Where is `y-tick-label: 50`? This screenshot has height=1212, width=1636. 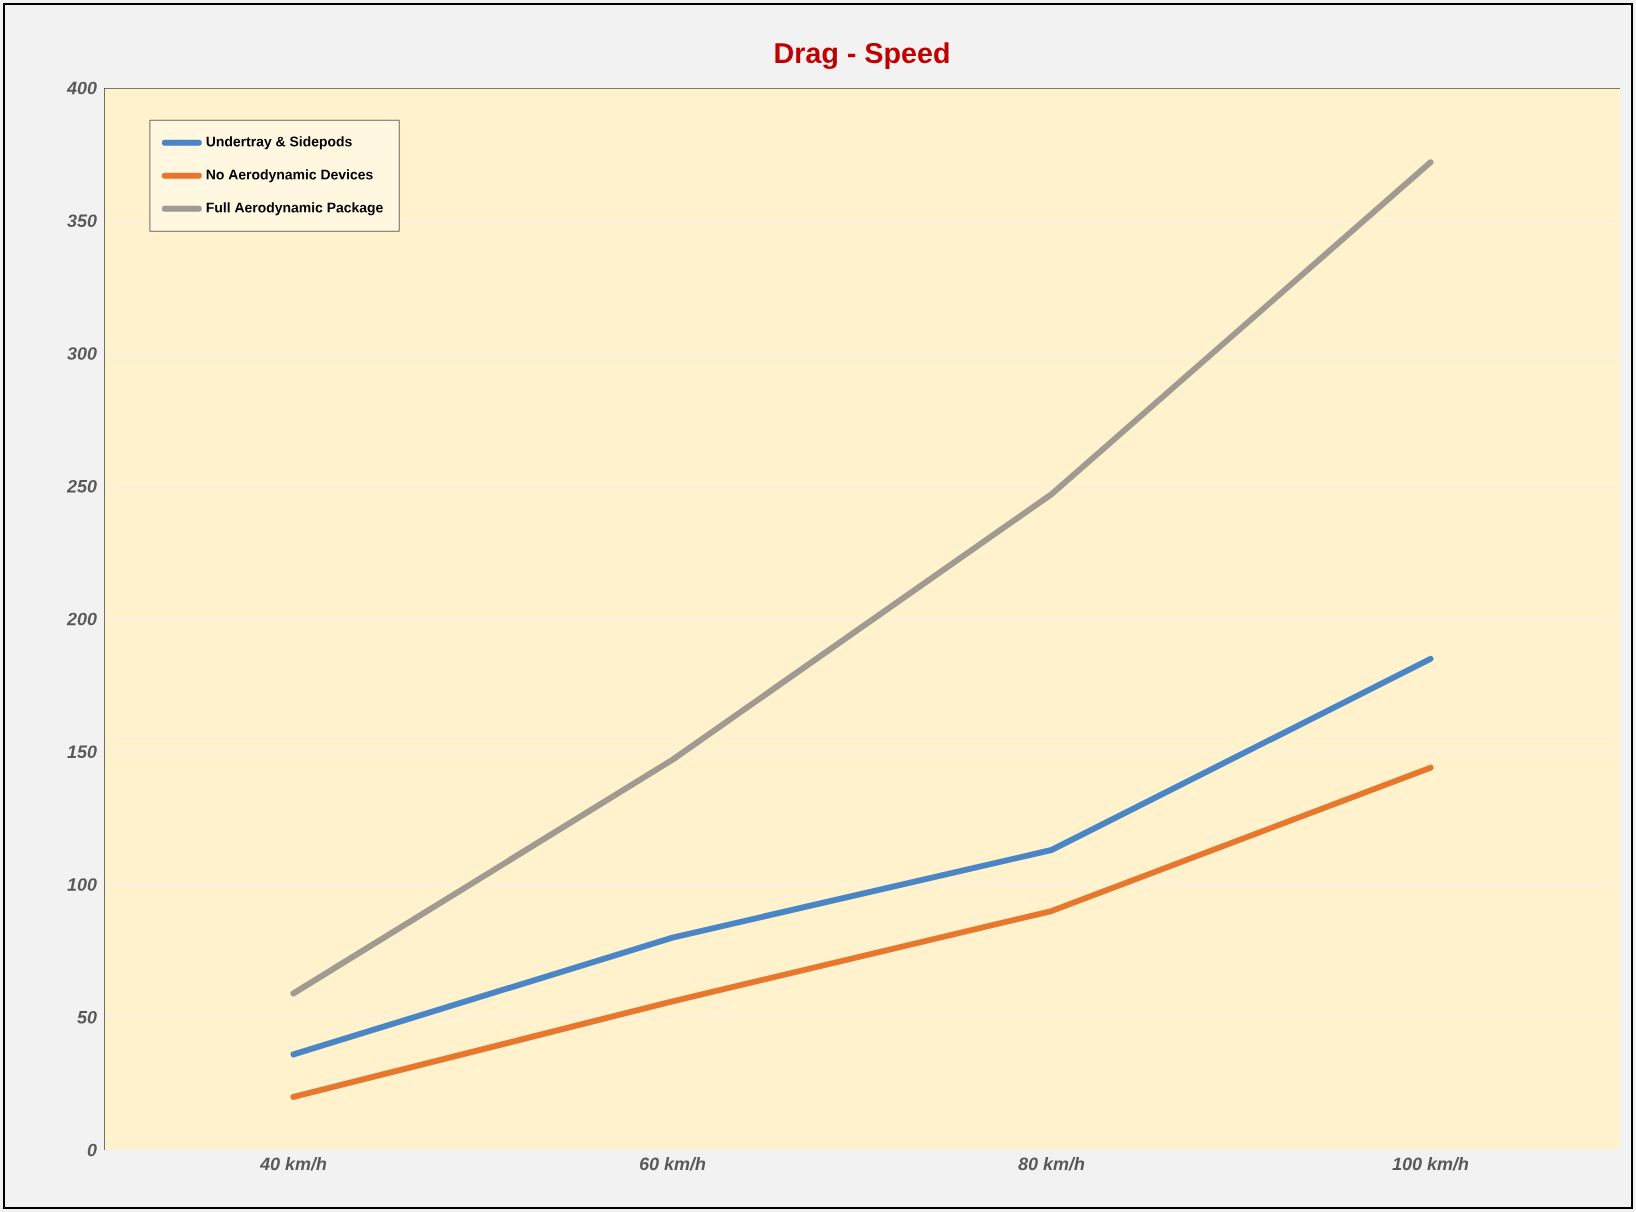 y-tick-label: 50 is located at coordinates (87, 1017).